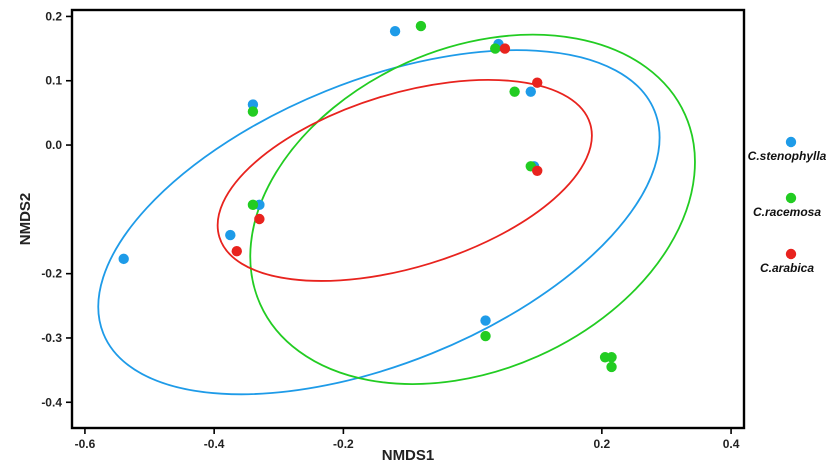  What do you see at coordinates (214, 444) in the screenshot?
I see `x-tick-label: -0.4` at bounding box center [214, 444].